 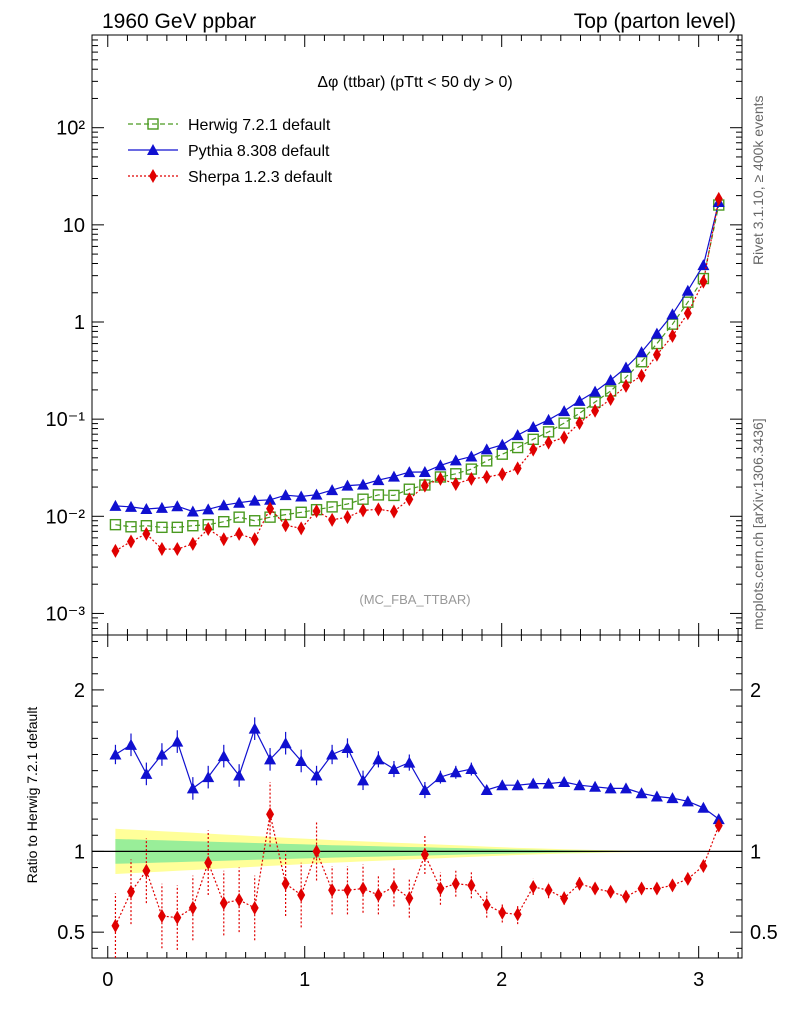 I want to click on legend-marker, so click(x=153, y=176).